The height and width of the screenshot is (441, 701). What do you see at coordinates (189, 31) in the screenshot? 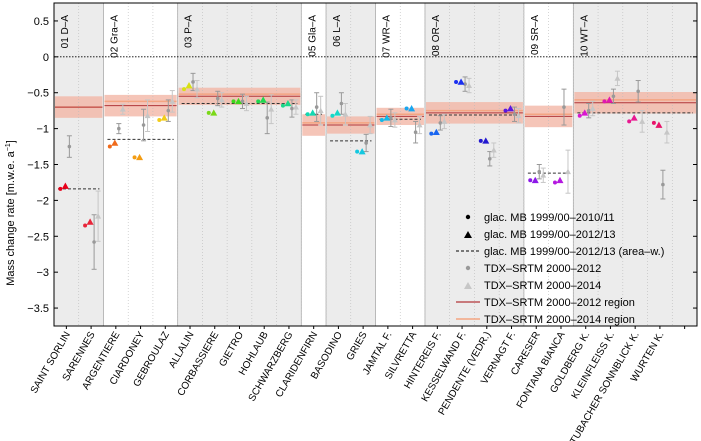
I see `region-label: 03 P–A` at bounding box center [189, 31].